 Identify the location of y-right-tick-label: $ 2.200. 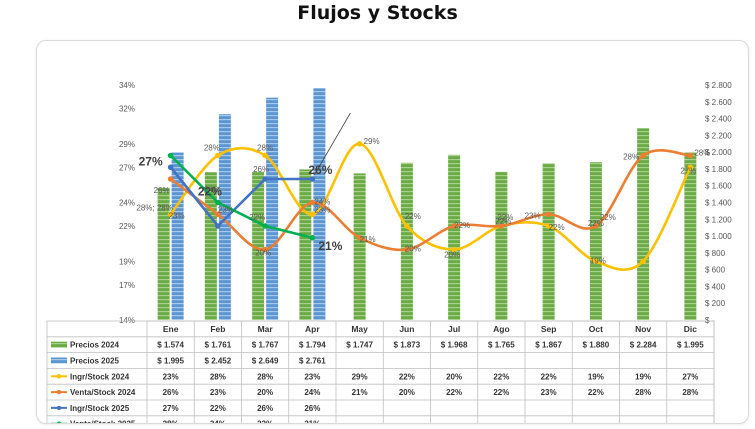
(718, 135).